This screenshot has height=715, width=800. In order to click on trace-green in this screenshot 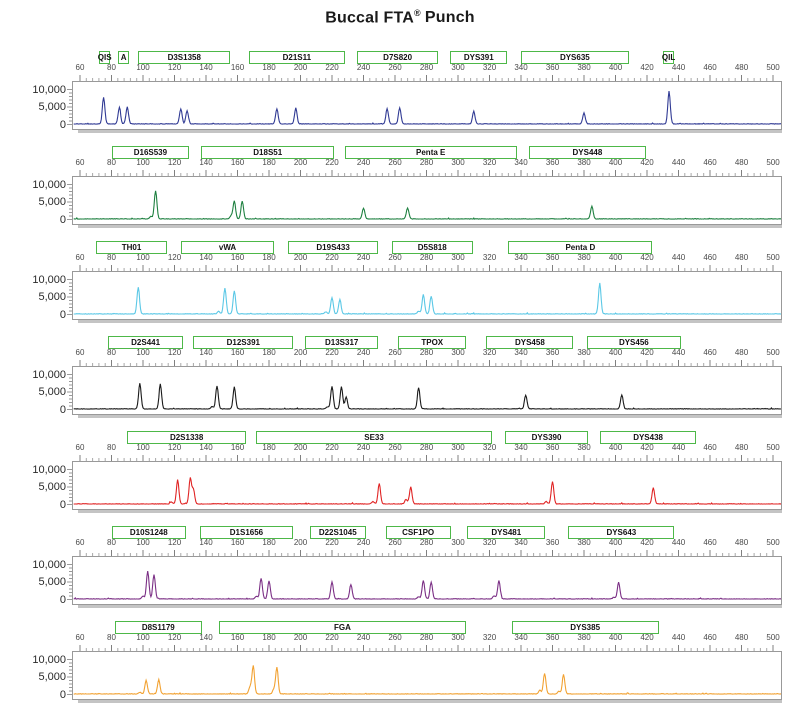, I will do `click(427, 205)`.